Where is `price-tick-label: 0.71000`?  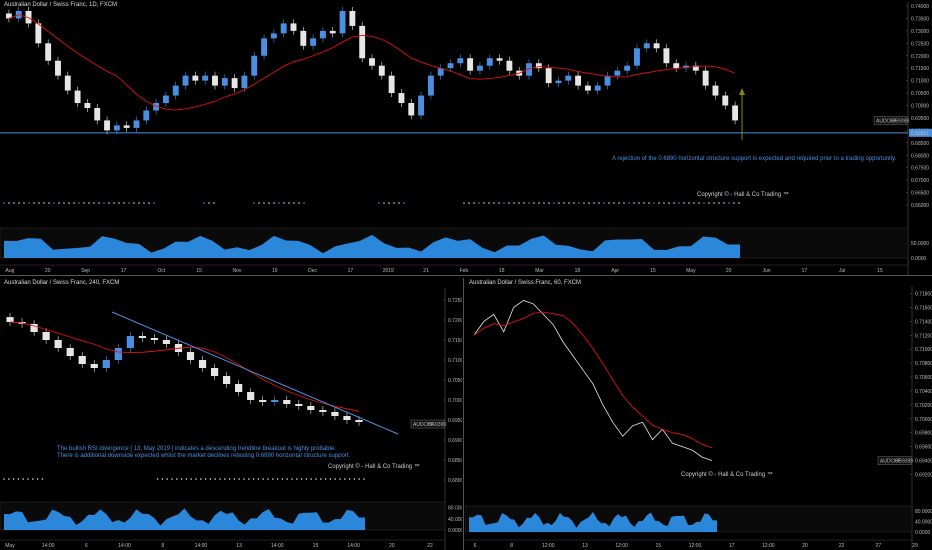 price-tick-label: 0.71000 is located at coordinates (455, 361).